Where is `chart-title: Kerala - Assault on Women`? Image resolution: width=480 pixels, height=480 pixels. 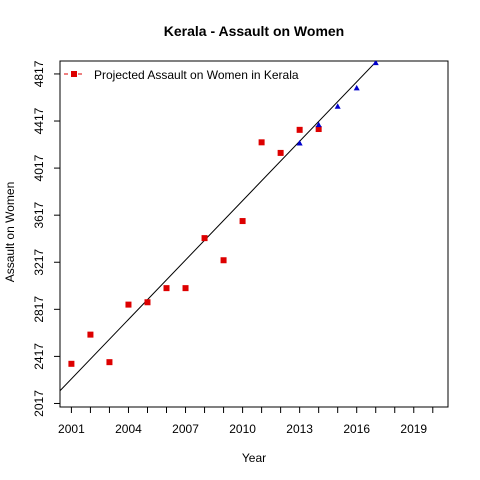
chart-title: Kerala - Assault on Women is located at coordinates (254, 31).